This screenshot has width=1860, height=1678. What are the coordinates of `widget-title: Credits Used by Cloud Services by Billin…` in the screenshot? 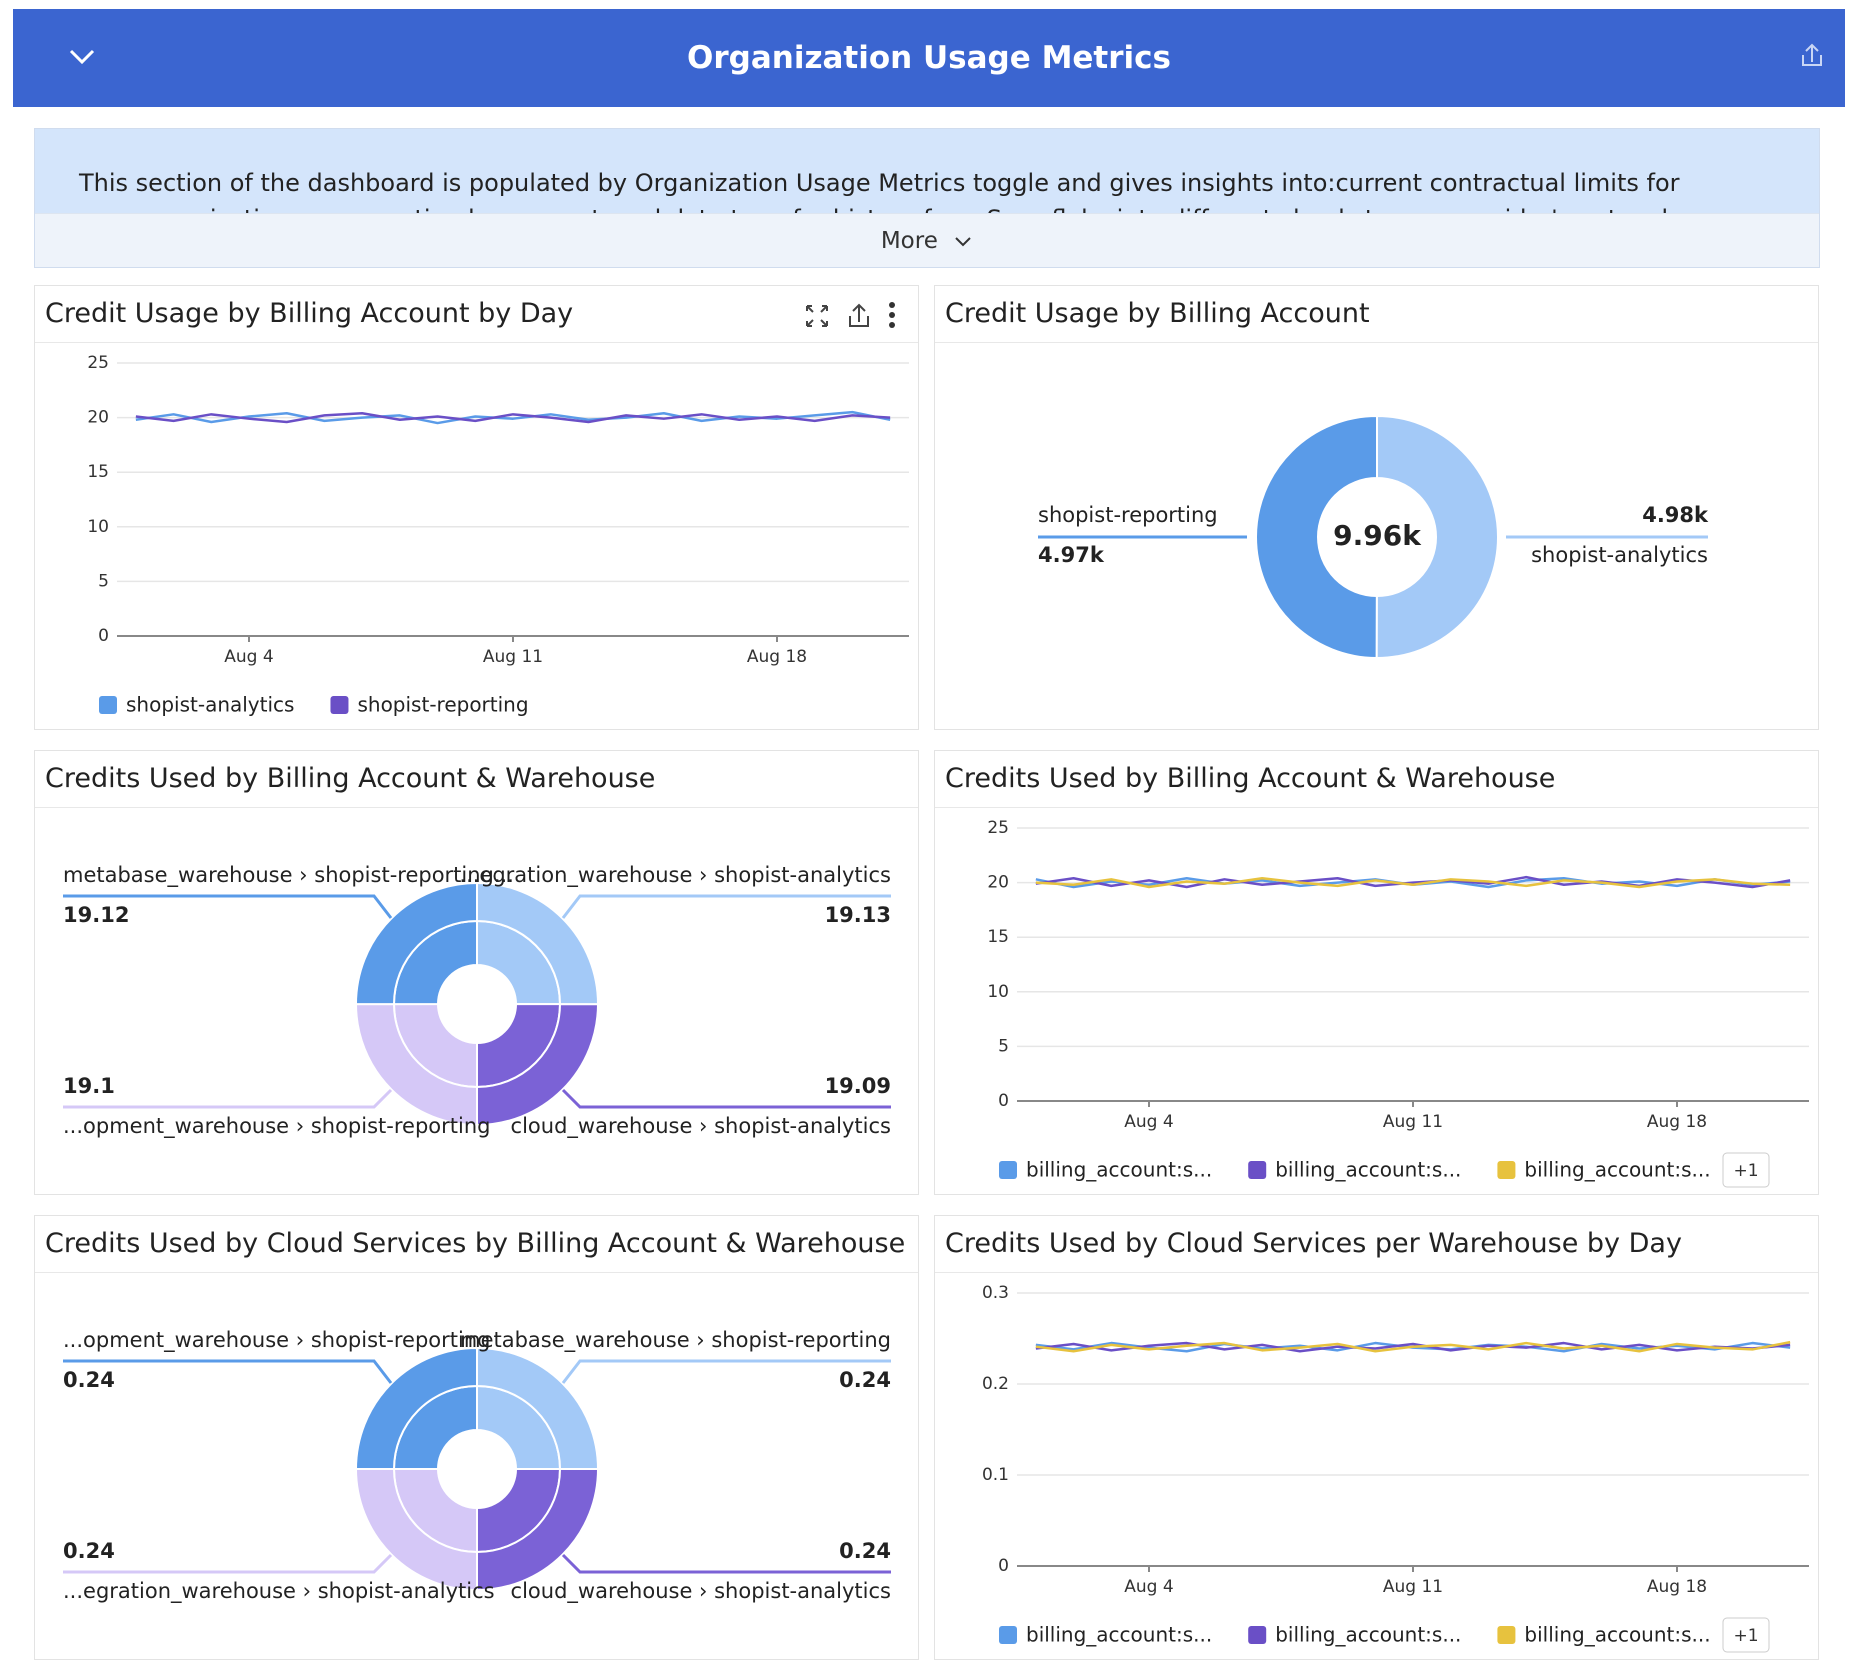 It's located at (476, 1244).